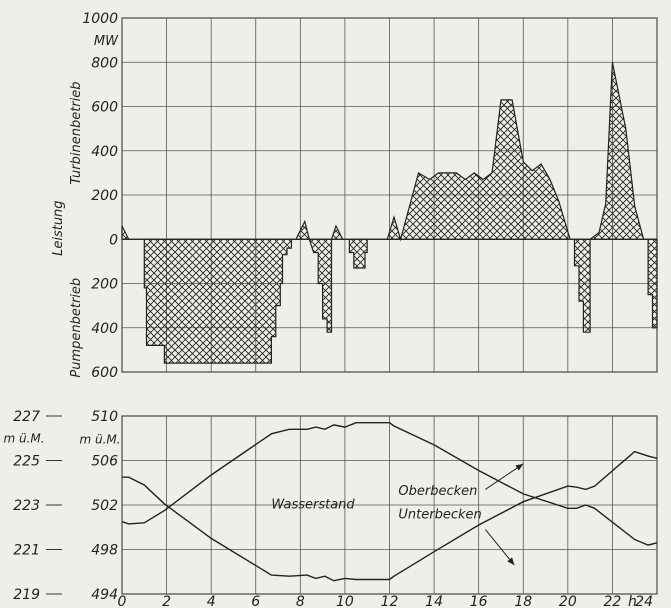 The height and width of the screenshot is (608, 671). I want to click on upper-basin-arrow-head, so click(519, 467).